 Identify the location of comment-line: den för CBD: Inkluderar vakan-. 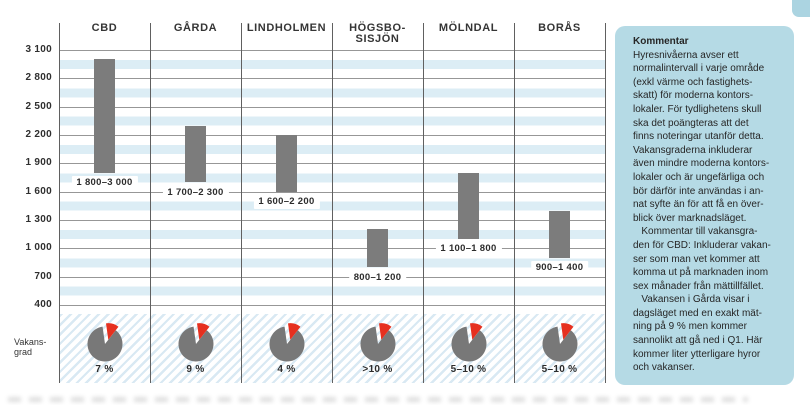
(702, 245).